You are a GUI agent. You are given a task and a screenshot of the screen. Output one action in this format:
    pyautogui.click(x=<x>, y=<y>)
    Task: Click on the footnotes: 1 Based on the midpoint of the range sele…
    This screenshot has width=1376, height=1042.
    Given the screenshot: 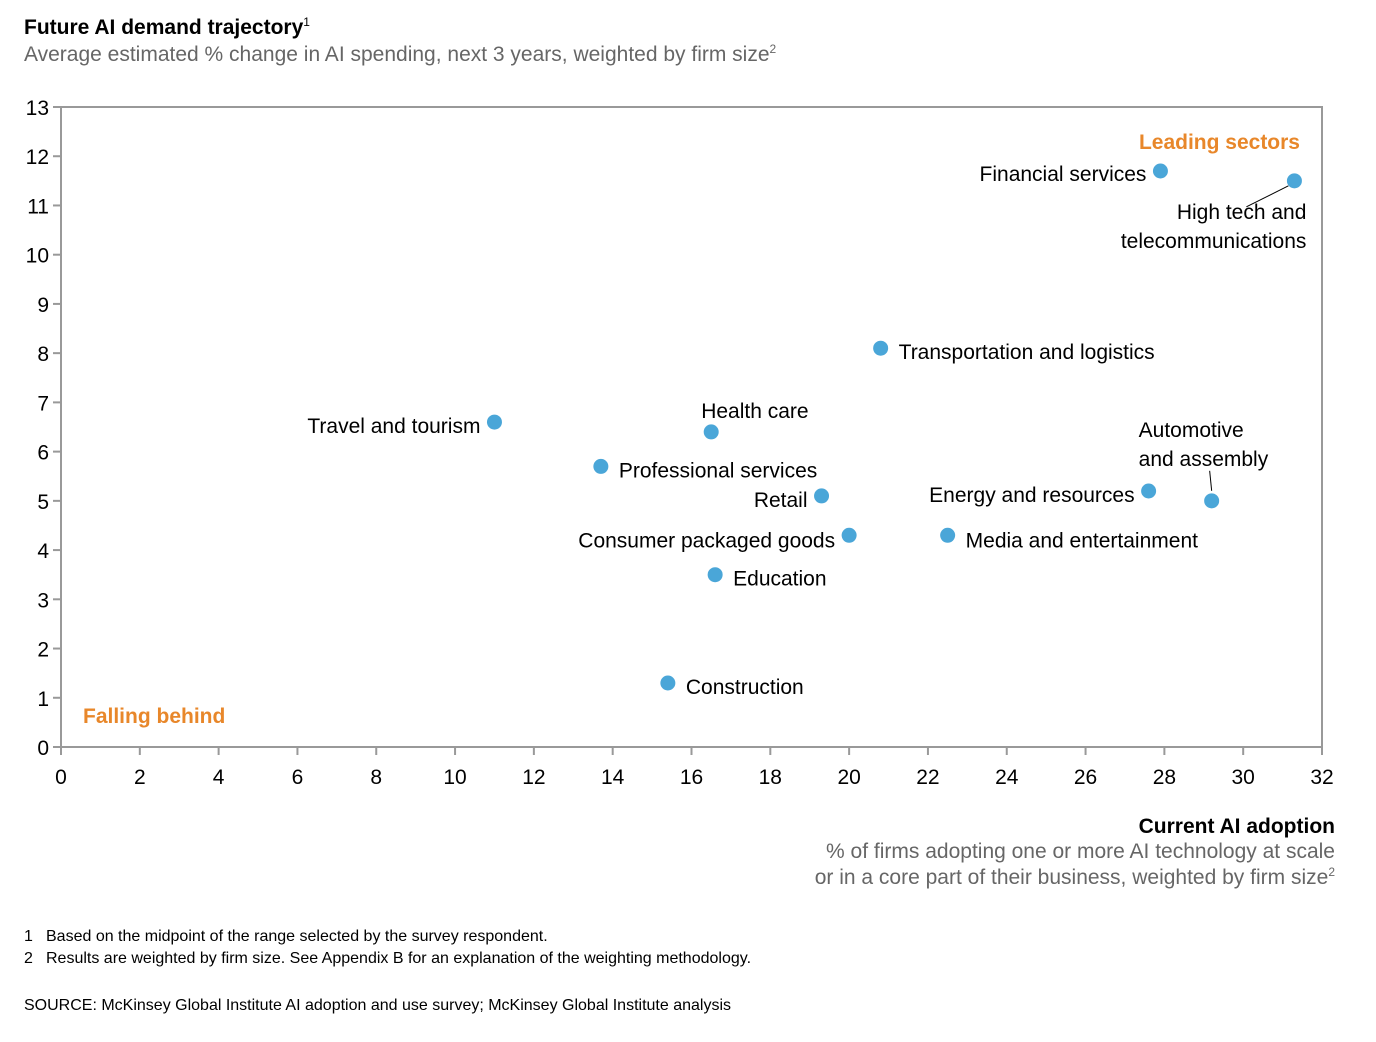 What is the action you would take?
    pyautogui.click(x=387, y=948)
    